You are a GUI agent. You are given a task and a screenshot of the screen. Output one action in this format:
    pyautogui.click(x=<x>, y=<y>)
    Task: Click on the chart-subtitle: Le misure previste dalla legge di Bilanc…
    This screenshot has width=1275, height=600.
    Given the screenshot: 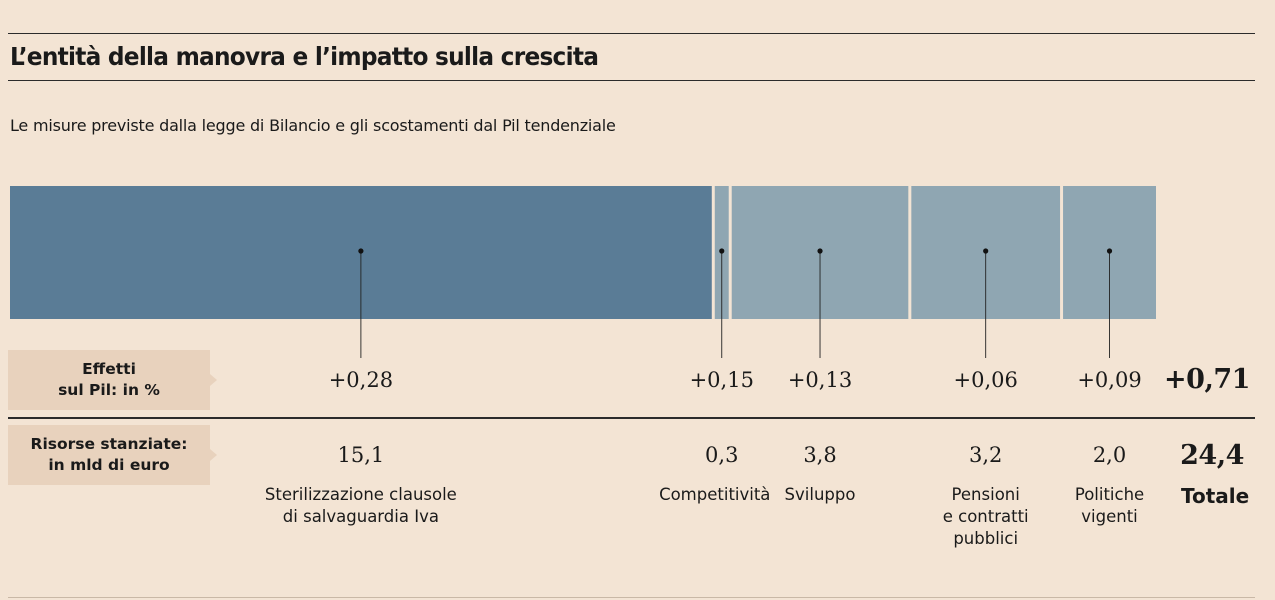 What is the action you would take?
    pyautogui.click(x=313, y=125)
    